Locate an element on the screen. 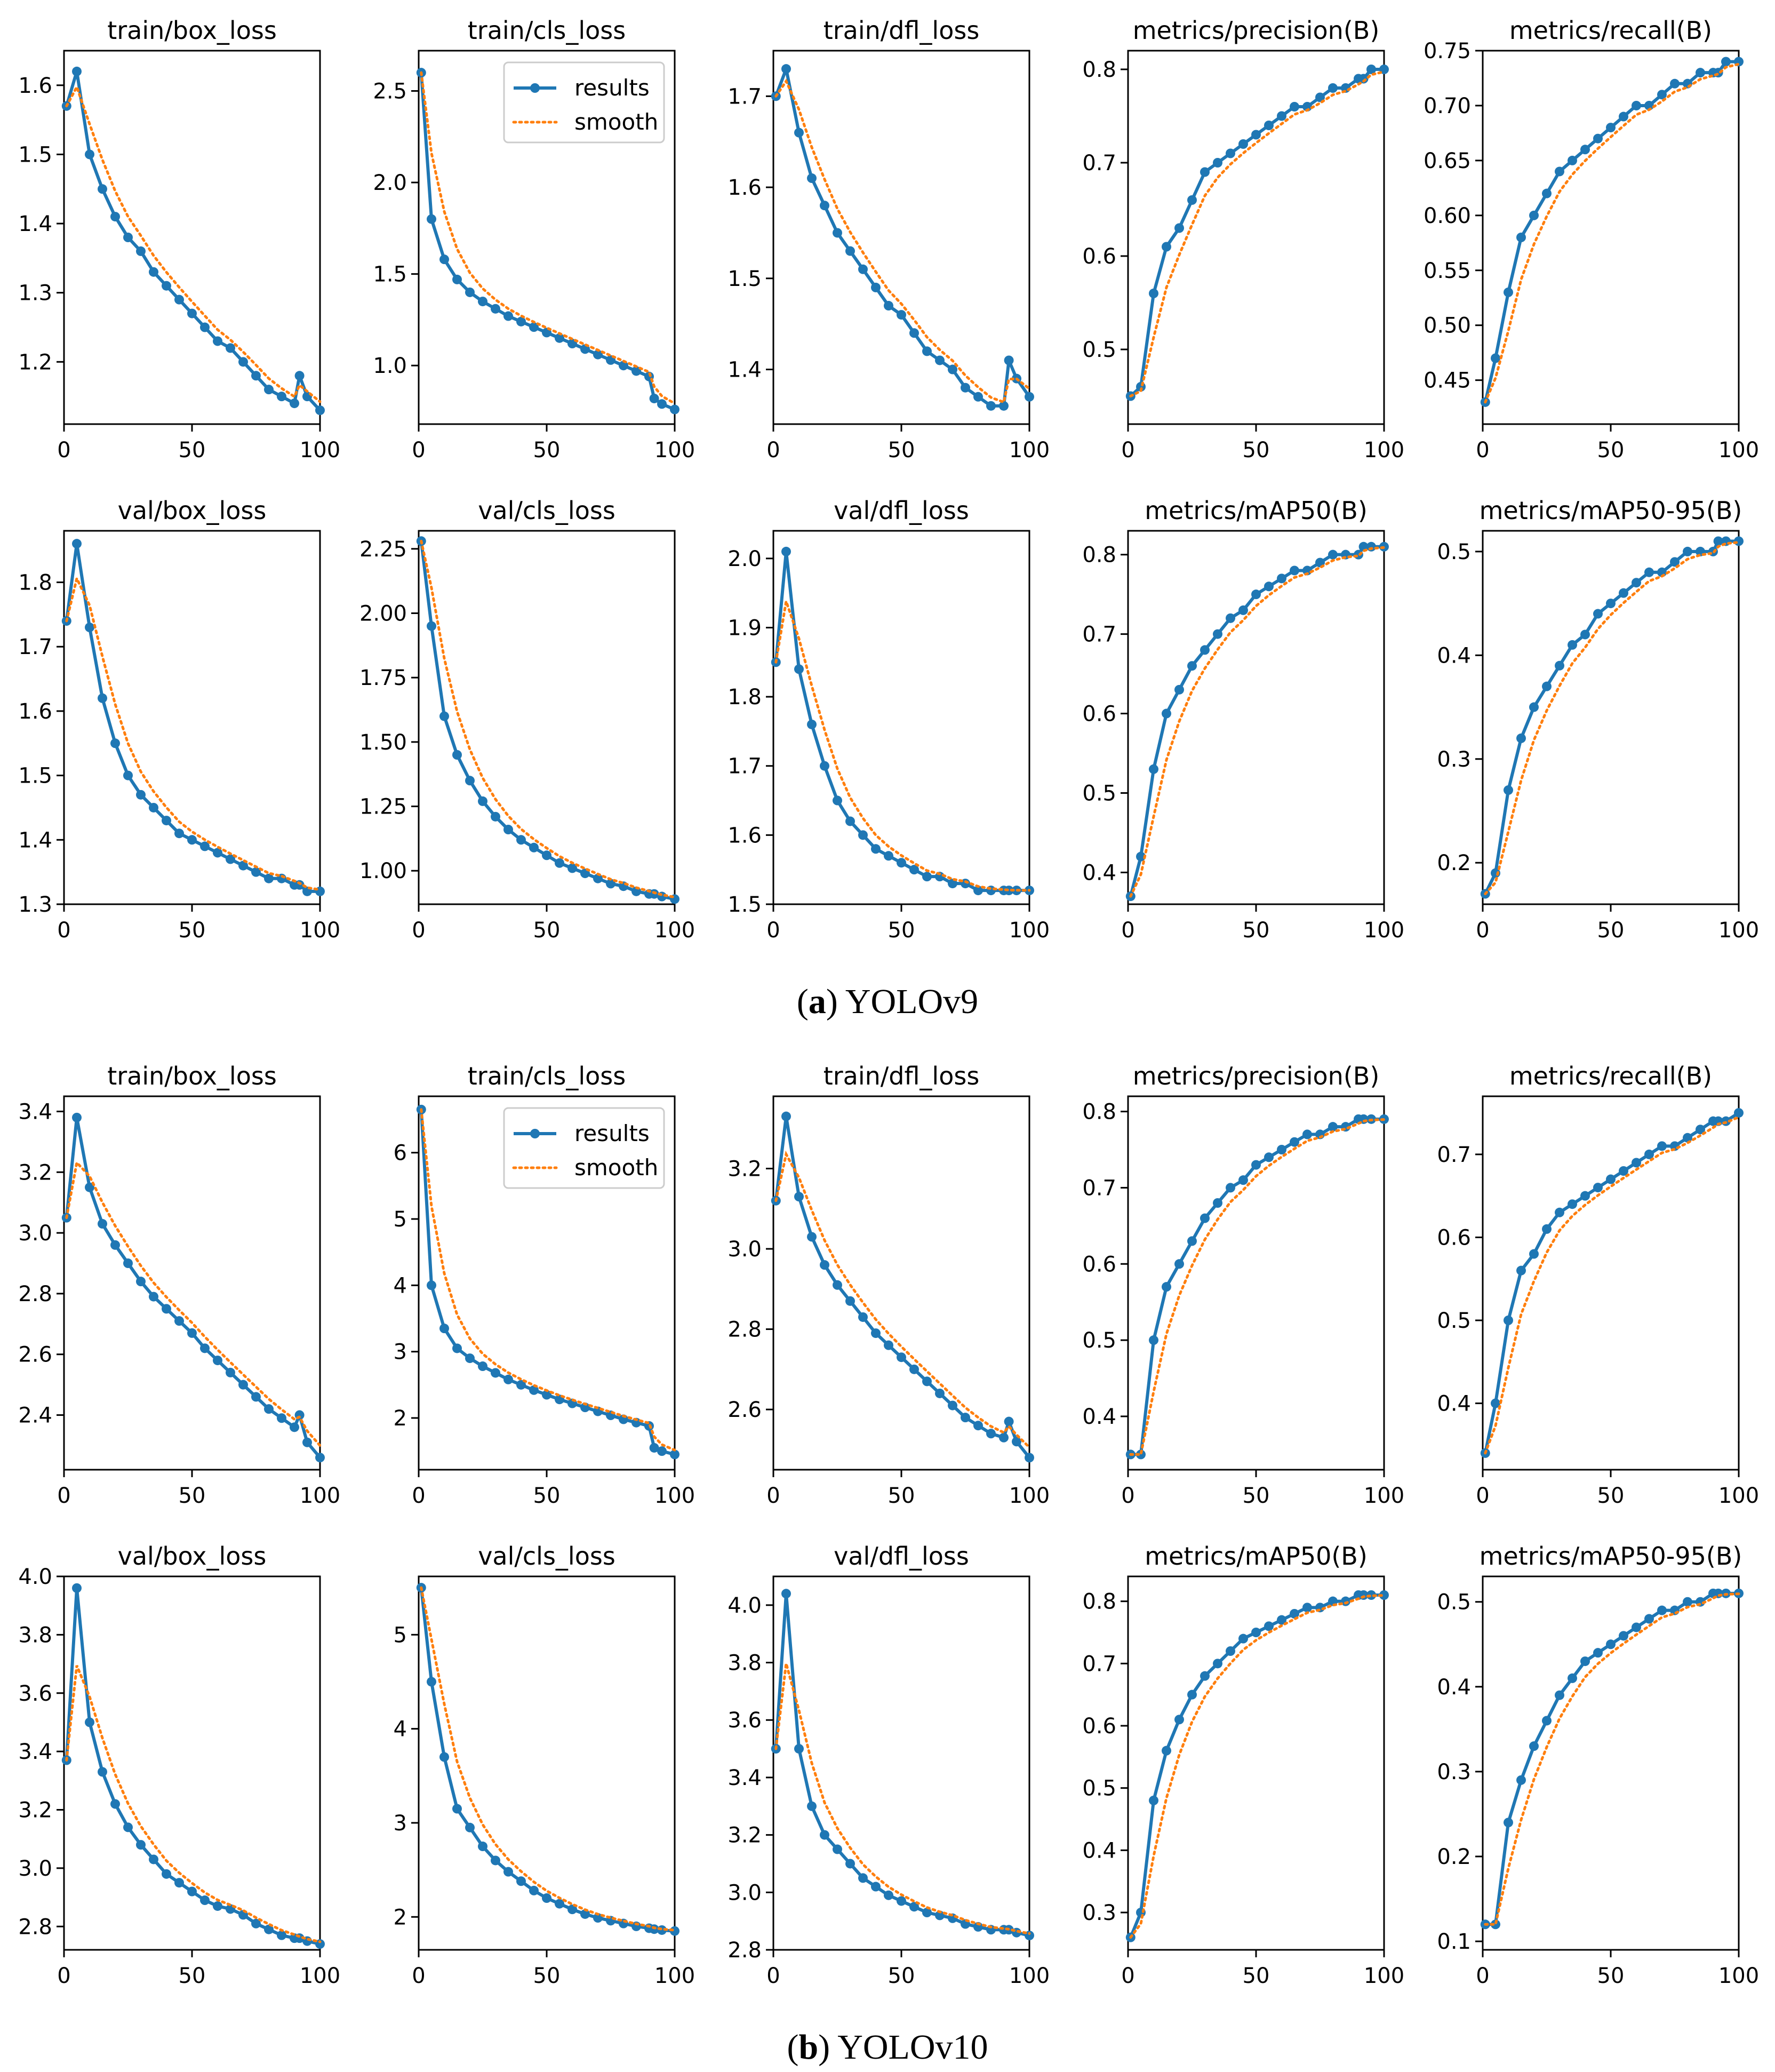 The image size is (1775, 2072). y-tick-label: 2.25 is located at coordinates (383, 549).